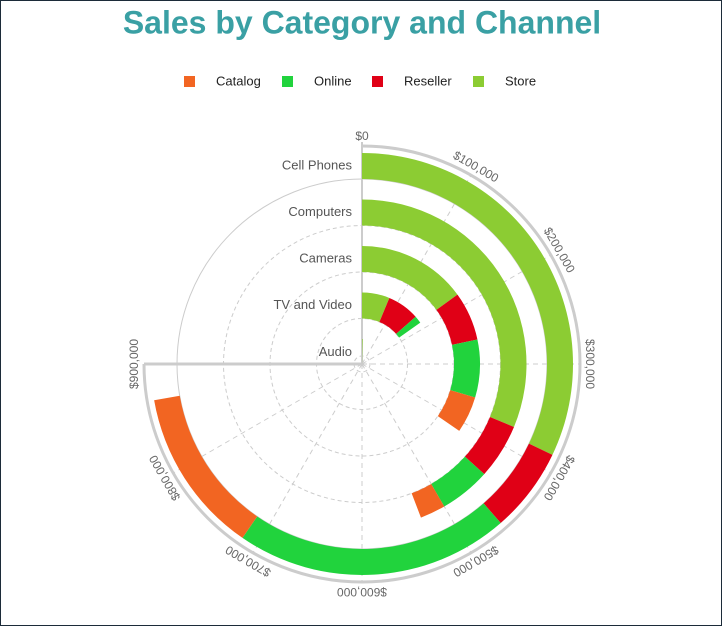 This screenshot has width=722, height=626. I want to click on category-label: Cameras, so click(325, 257).